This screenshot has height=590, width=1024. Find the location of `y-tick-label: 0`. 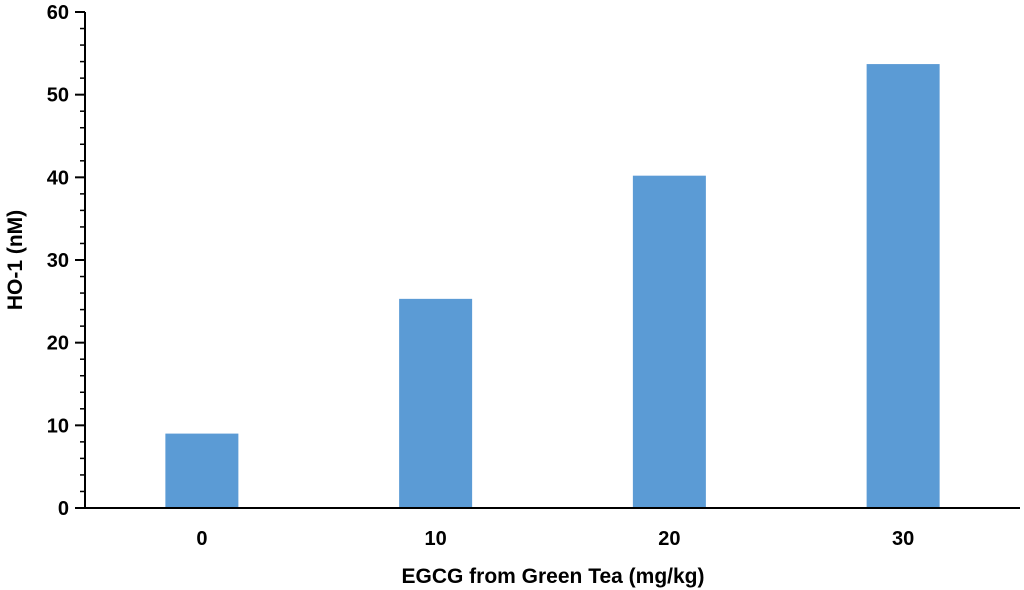

y-tick-label: 0 is located at coordinates (63, 509).